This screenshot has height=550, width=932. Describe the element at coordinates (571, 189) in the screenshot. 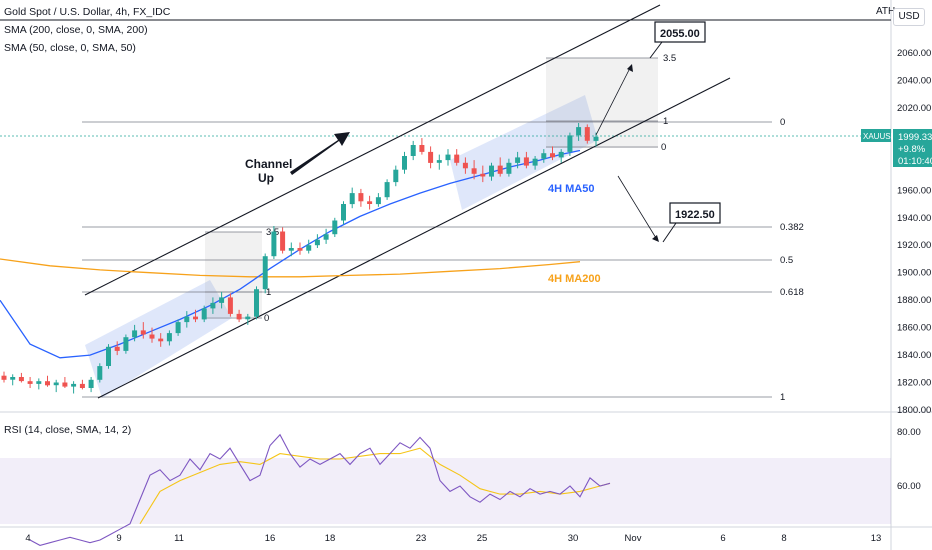

I see `ma50-label: 4H MA50` at that location.